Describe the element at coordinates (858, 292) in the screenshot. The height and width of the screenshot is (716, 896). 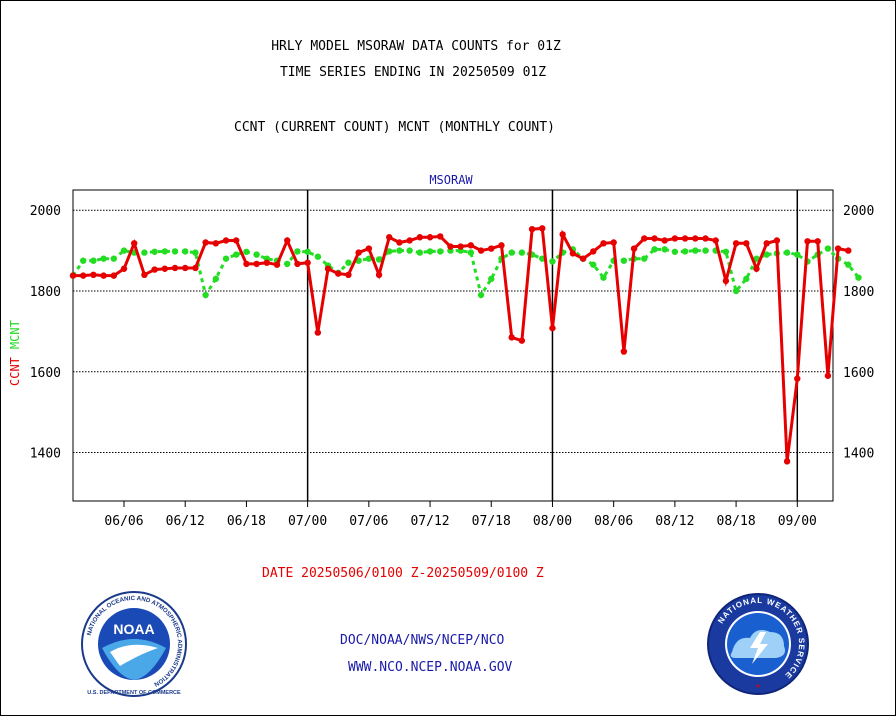
I see `y-tick-label-right: 1800` at that location.